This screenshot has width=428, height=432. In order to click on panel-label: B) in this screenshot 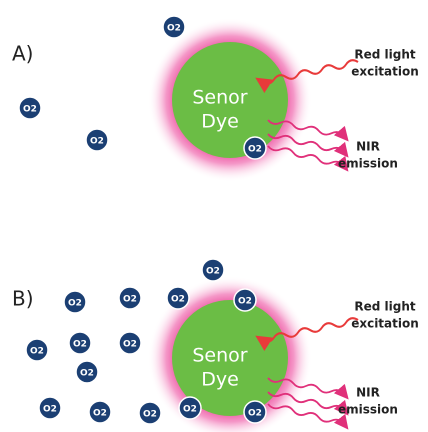, I will do `click(23, 299)`.